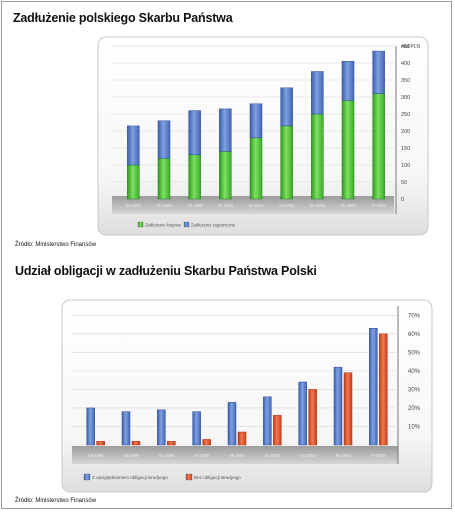 The width and height of the screenshot is (455, 512). Describe the element at coordinates (217, 477) in the screenshot. I see `chart2-legend-label: Bez obligacji Bradyego` at that location.